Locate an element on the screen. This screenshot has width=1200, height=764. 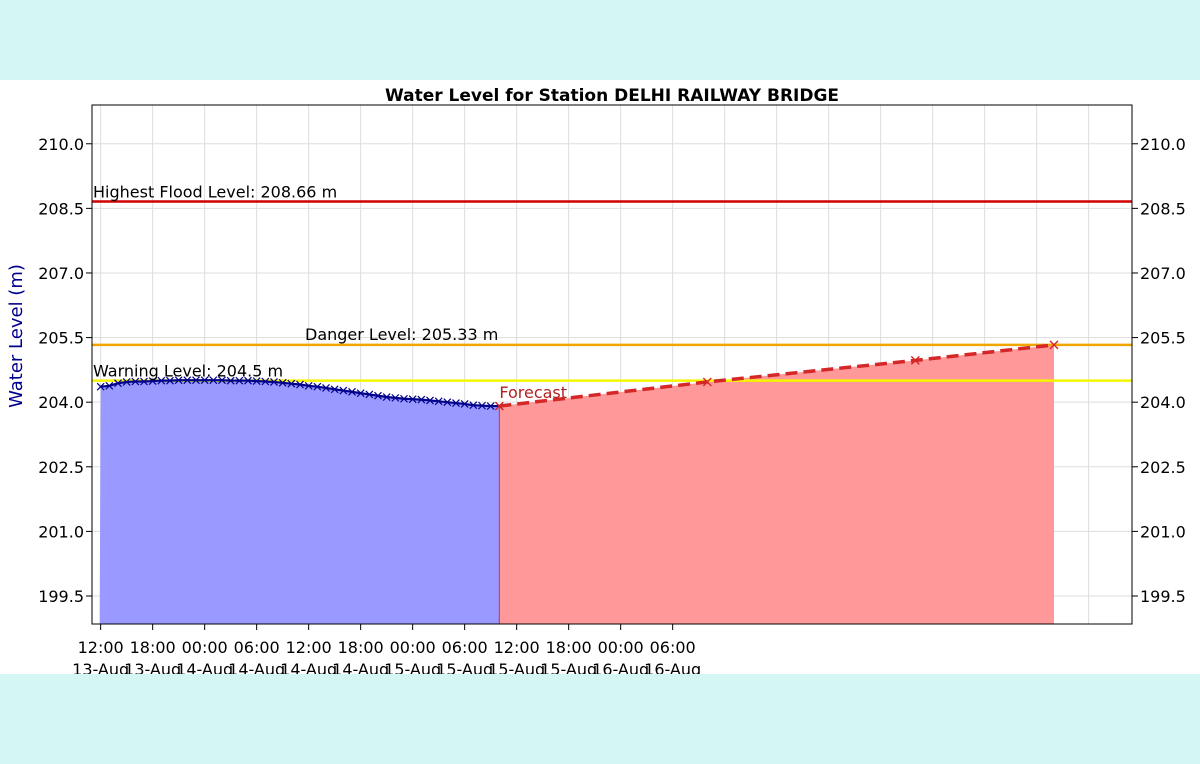
y-tick-label-left: 202.5 is located at coordinates (61, 467).